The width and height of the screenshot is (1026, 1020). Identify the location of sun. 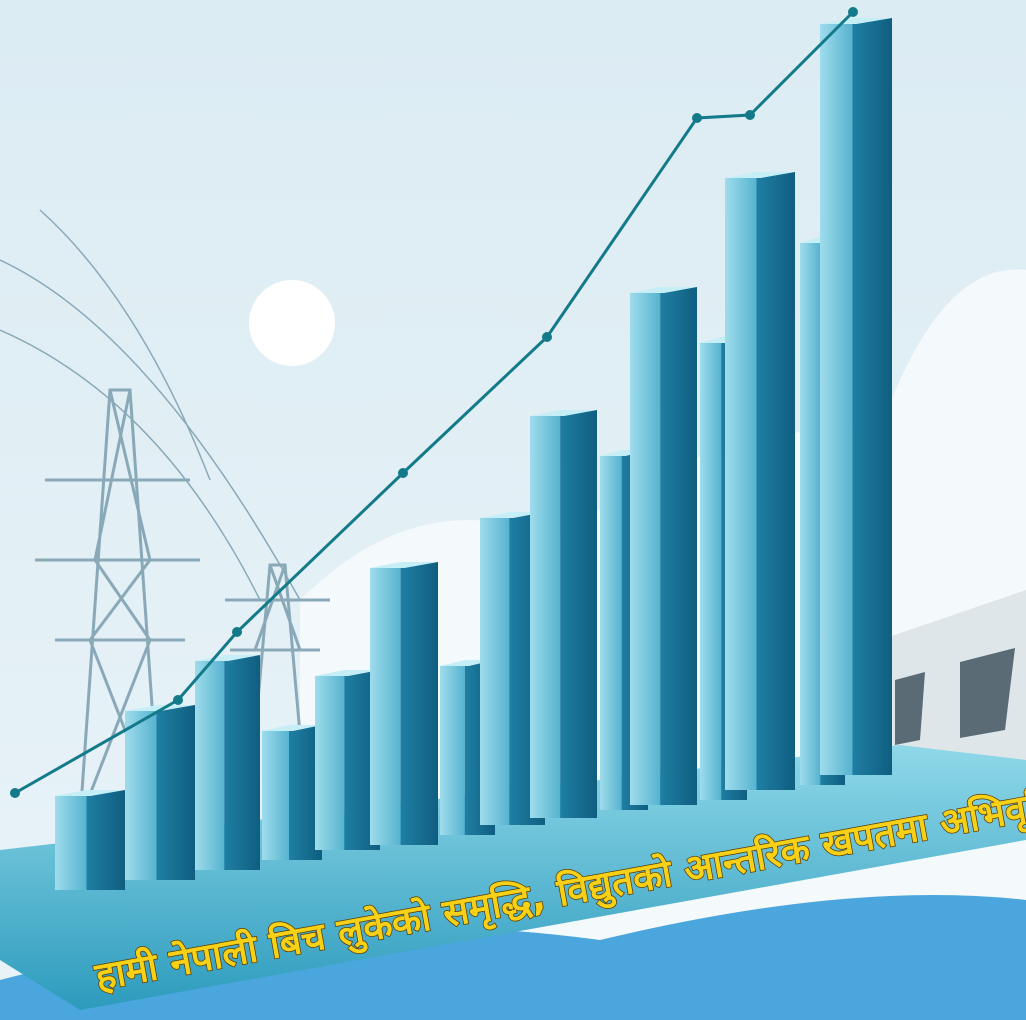
(292, 323).